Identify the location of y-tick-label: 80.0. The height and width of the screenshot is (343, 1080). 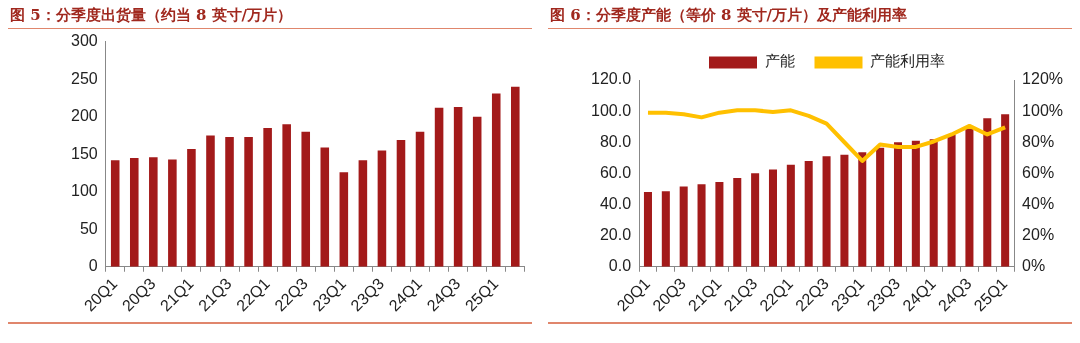
(615, 141).